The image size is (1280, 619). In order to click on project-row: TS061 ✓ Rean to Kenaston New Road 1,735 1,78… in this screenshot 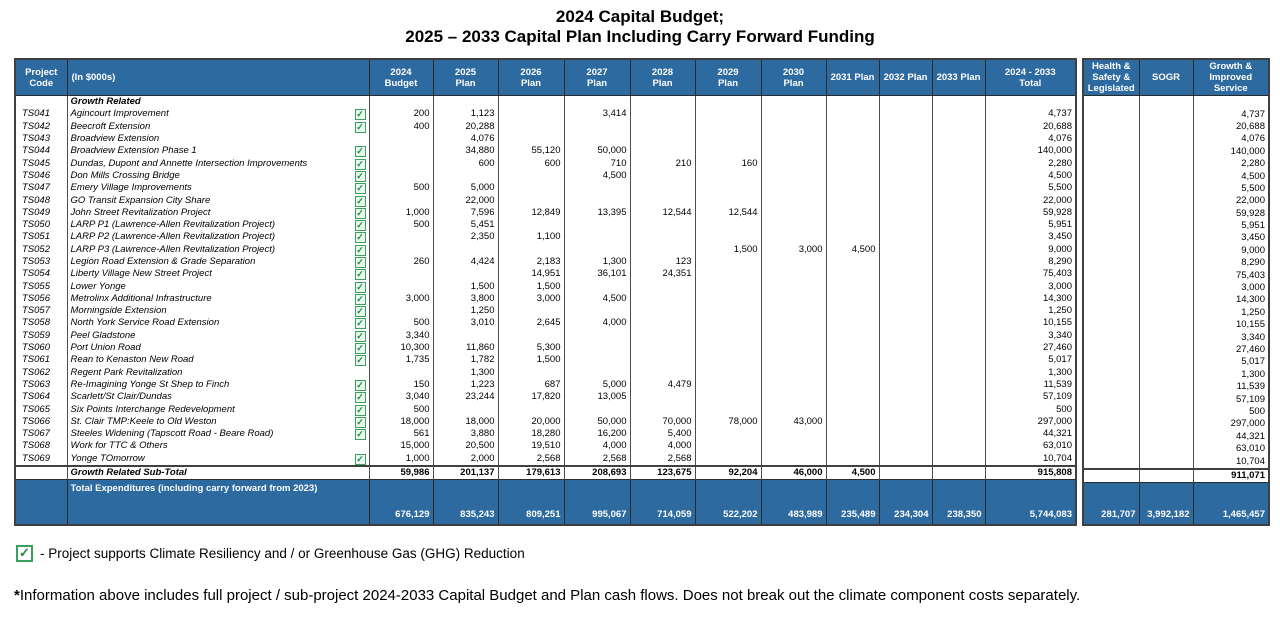, I will do `click(545, 360)`.